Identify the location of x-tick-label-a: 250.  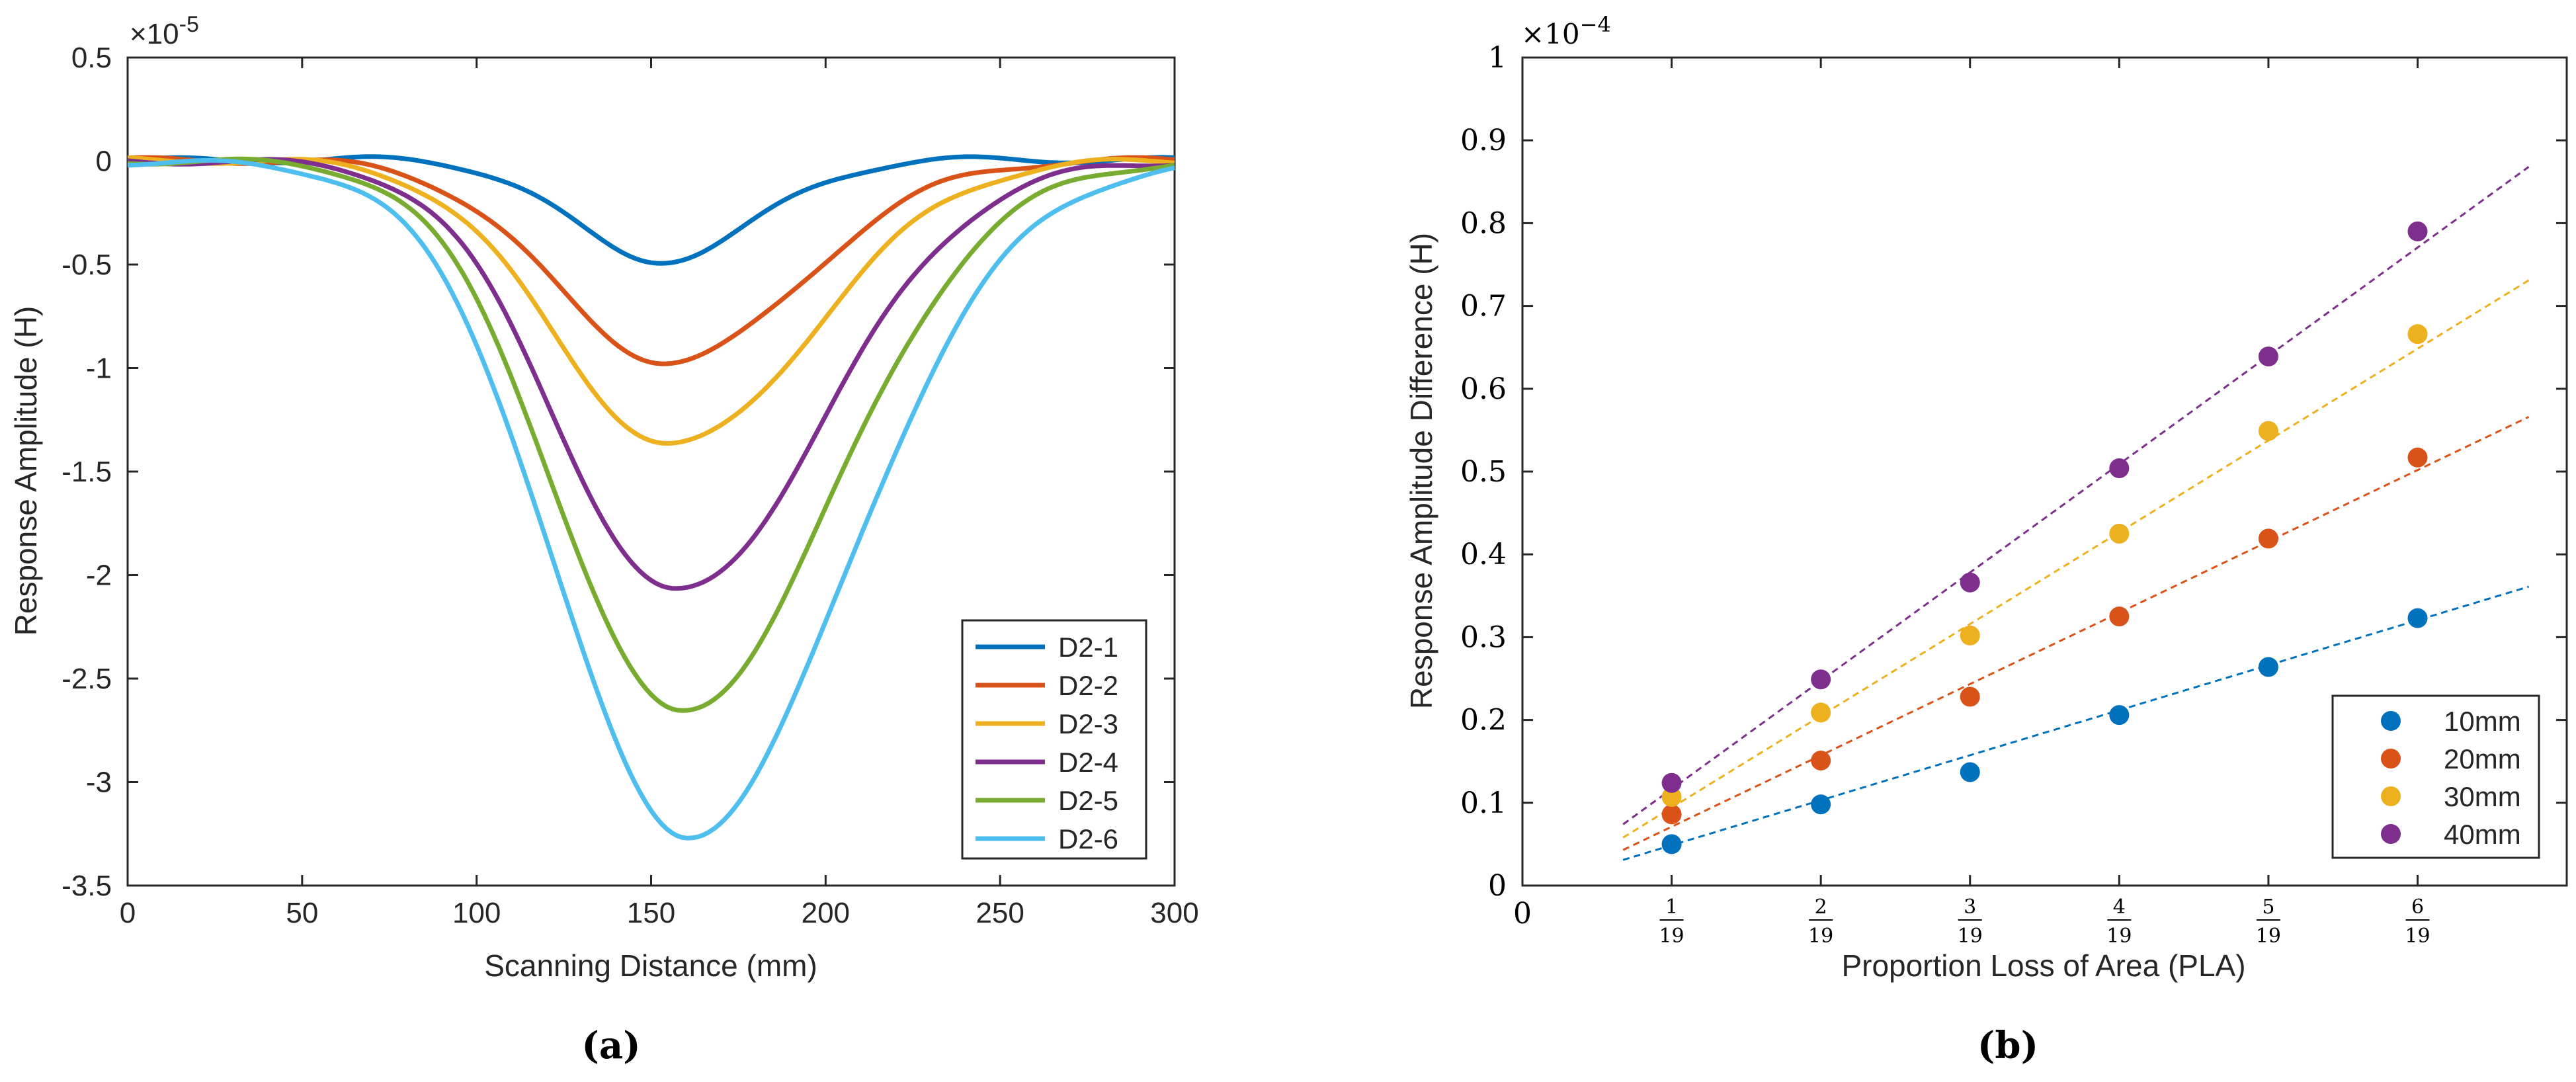
(1000, 913).